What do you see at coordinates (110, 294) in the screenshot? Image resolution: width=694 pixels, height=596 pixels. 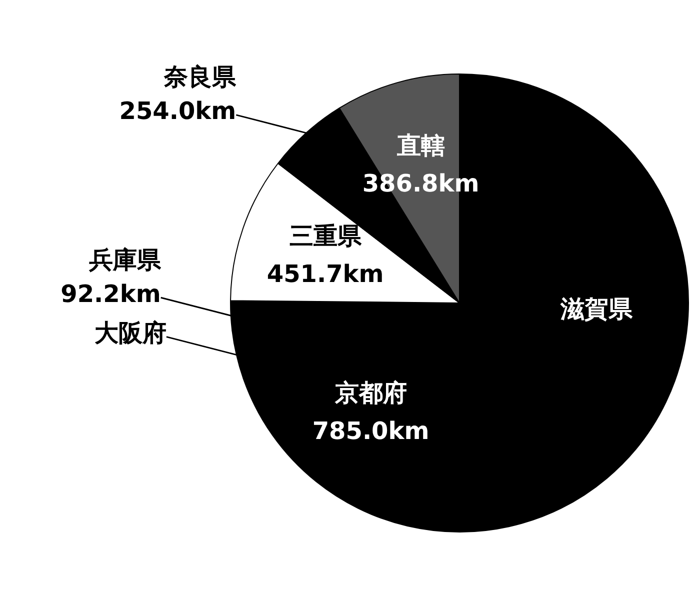 I see `data-label: 92.2km` at bounding box center [110, 294].